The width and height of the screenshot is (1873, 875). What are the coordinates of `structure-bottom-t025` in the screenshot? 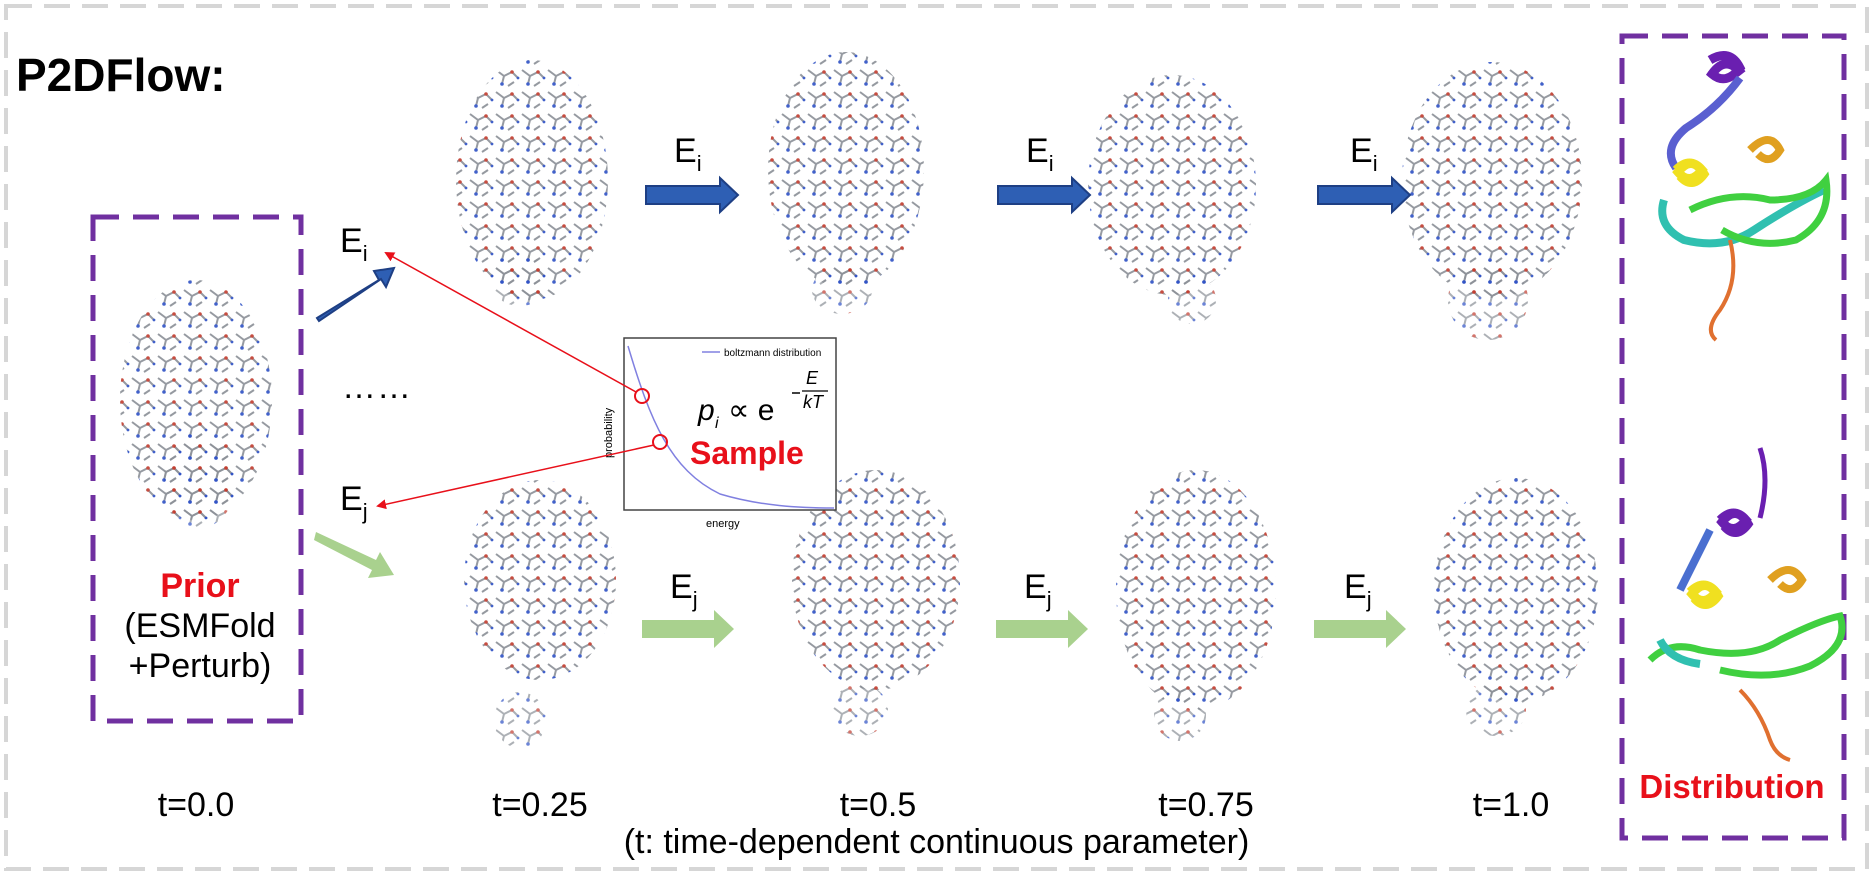 It's located at (540, 614).